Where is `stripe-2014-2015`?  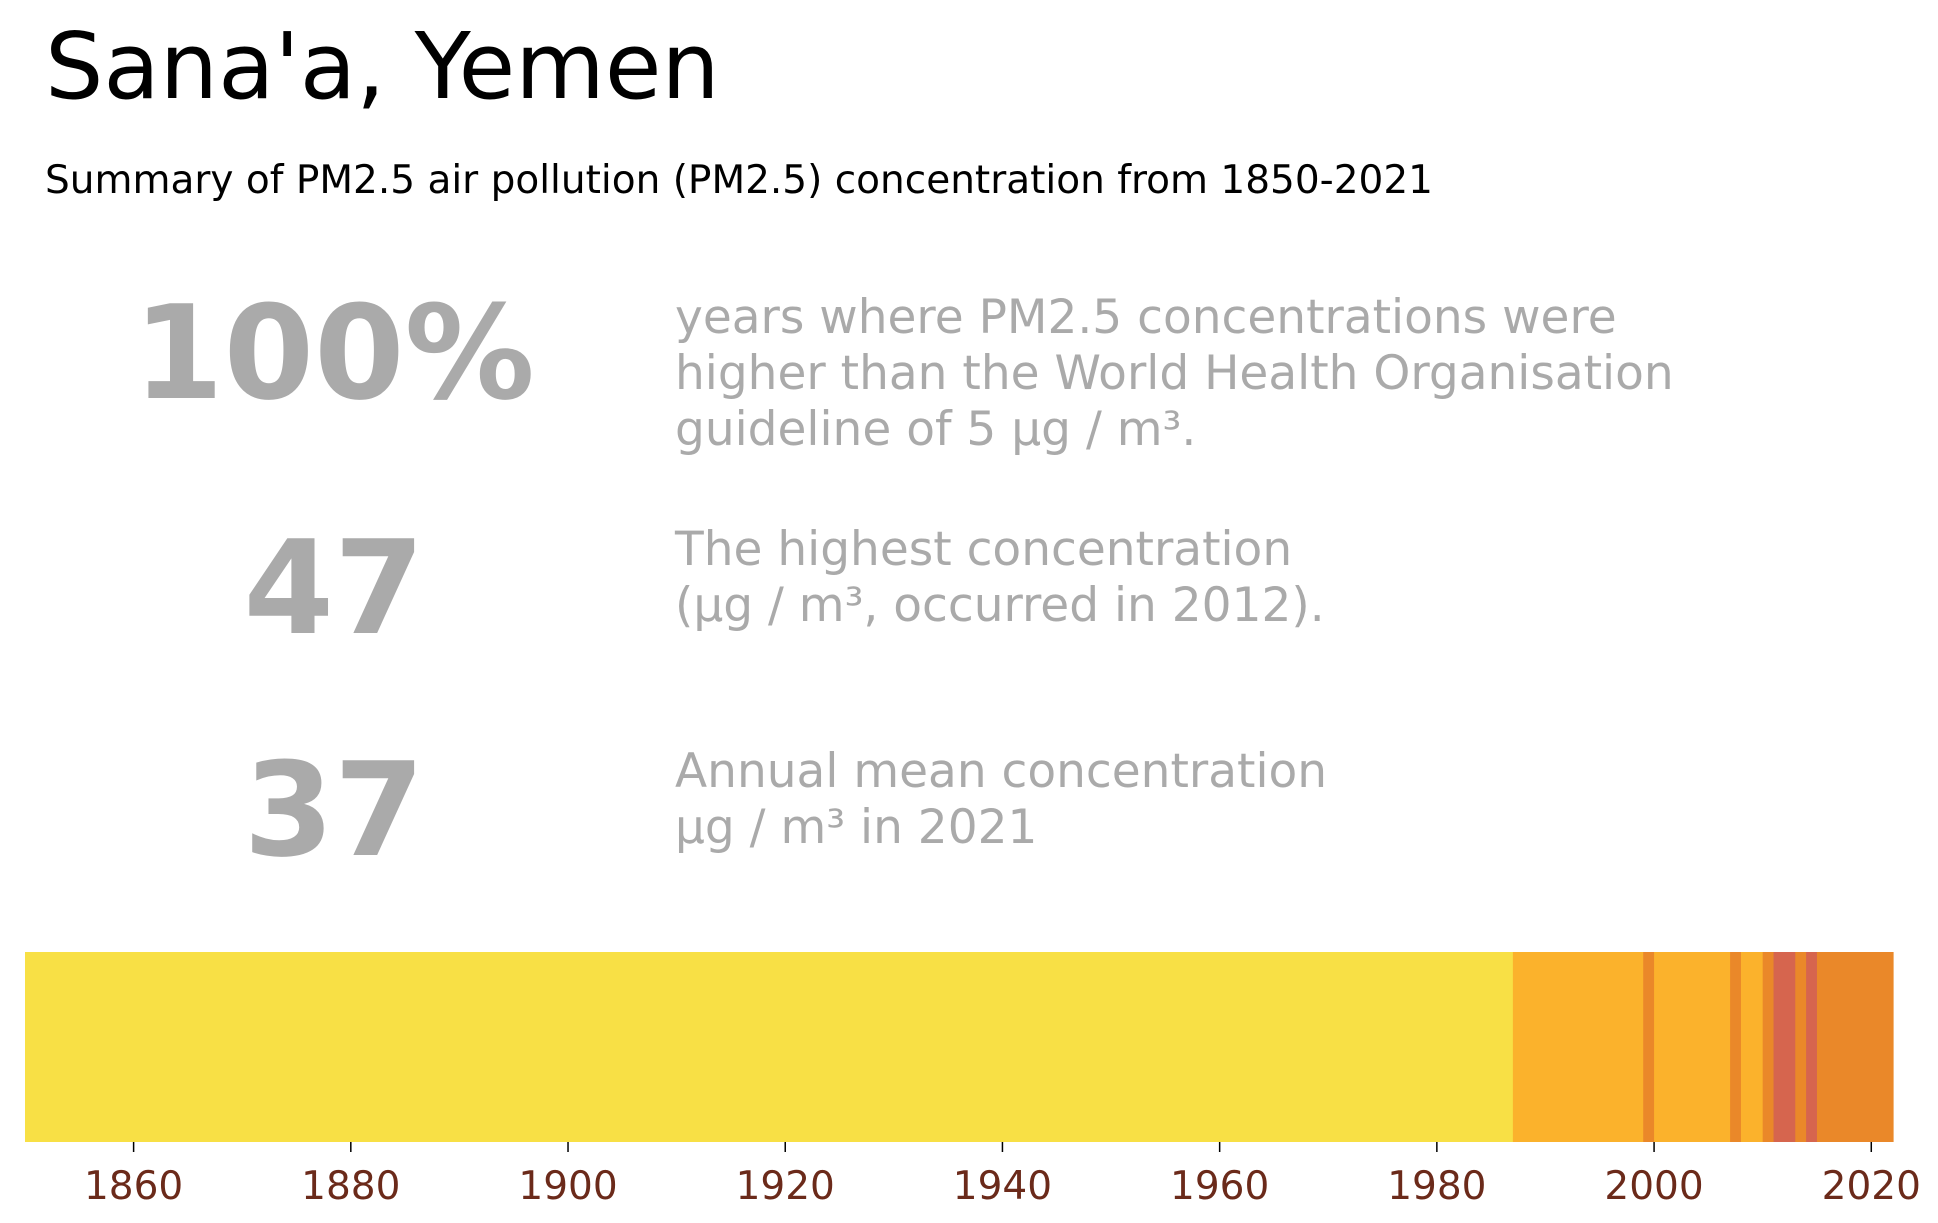
stripe-2014-2015 is located at coordinates (1812, 1047).